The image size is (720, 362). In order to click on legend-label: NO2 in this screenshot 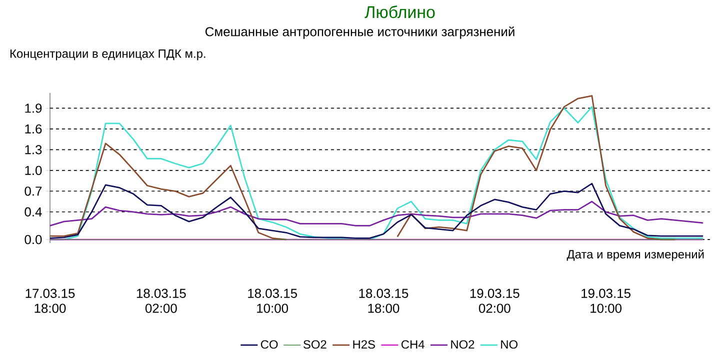, I will do `click(462, 344)`.